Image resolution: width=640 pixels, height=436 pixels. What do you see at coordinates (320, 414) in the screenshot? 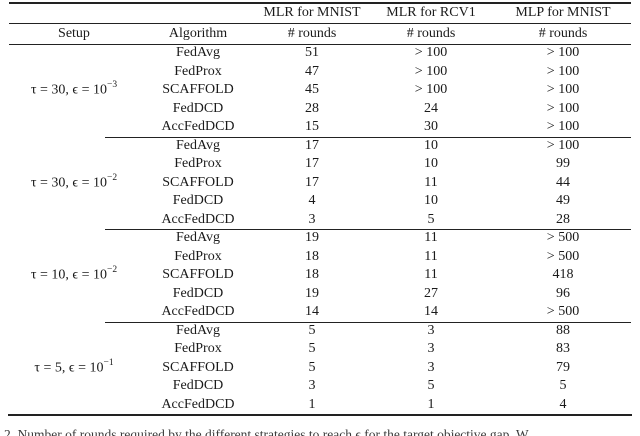
I see `rule-bottom` at bounding box center [320, 414].